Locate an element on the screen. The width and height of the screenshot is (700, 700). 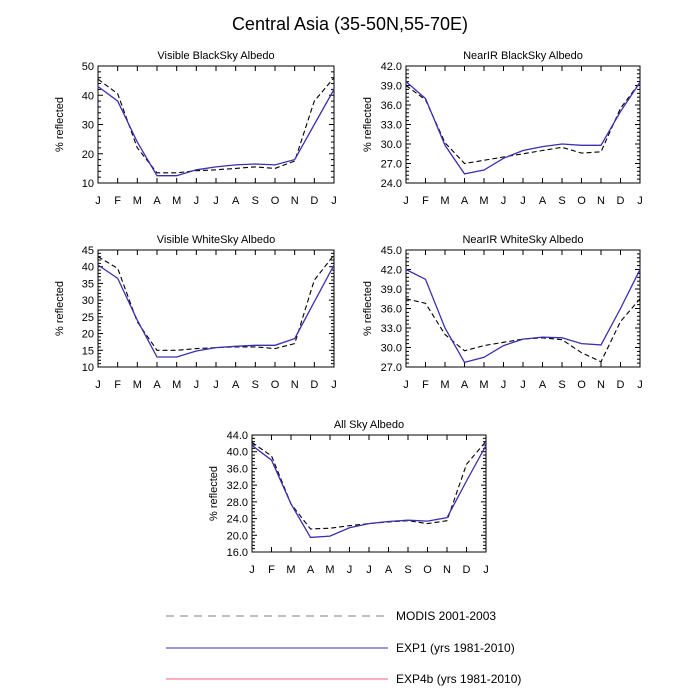
panel-title: NearIR BlackSky Albedo is located at coordinates (523, 56).